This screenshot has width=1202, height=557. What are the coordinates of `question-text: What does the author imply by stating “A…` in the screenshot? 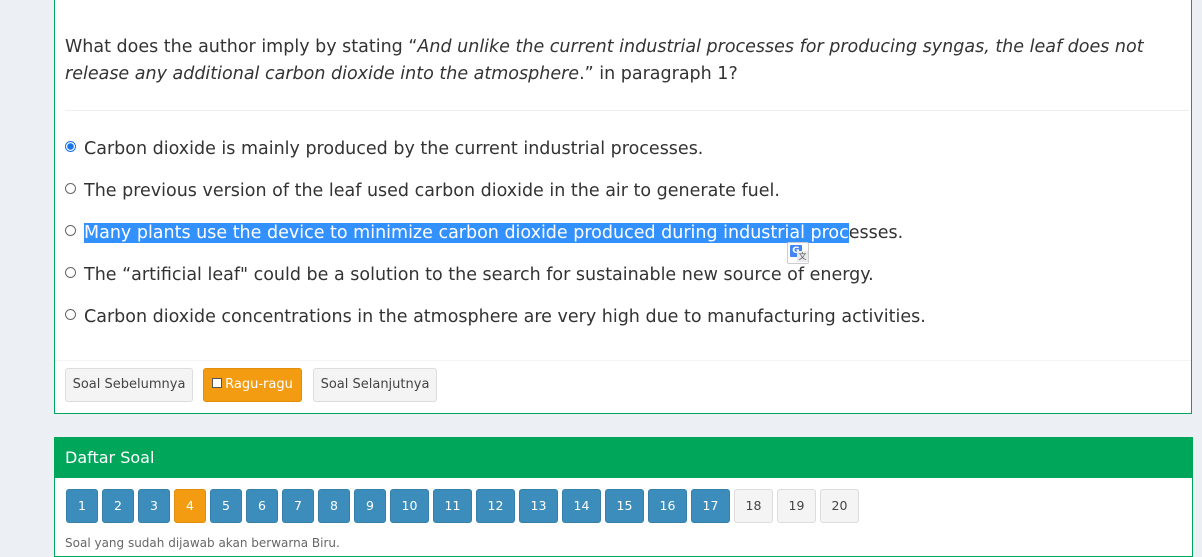 It's located at (615, 61).